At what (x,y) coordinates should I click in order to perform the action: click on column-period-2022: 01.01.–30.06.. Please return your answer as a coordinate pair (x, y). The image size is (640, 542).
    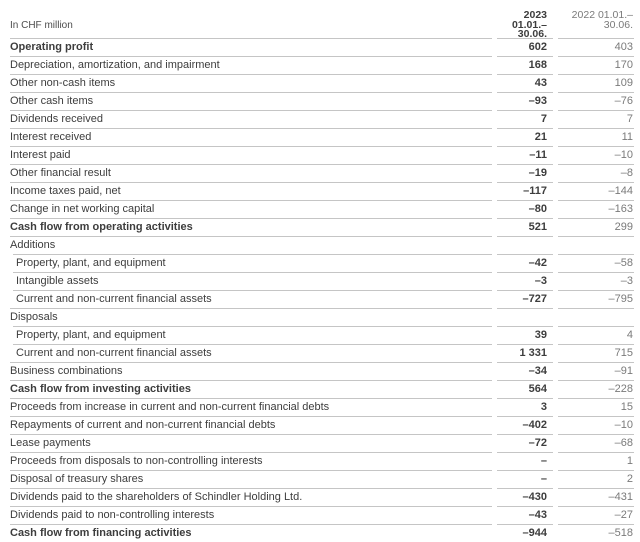
    Looking at the image, I should click on (615, 20).